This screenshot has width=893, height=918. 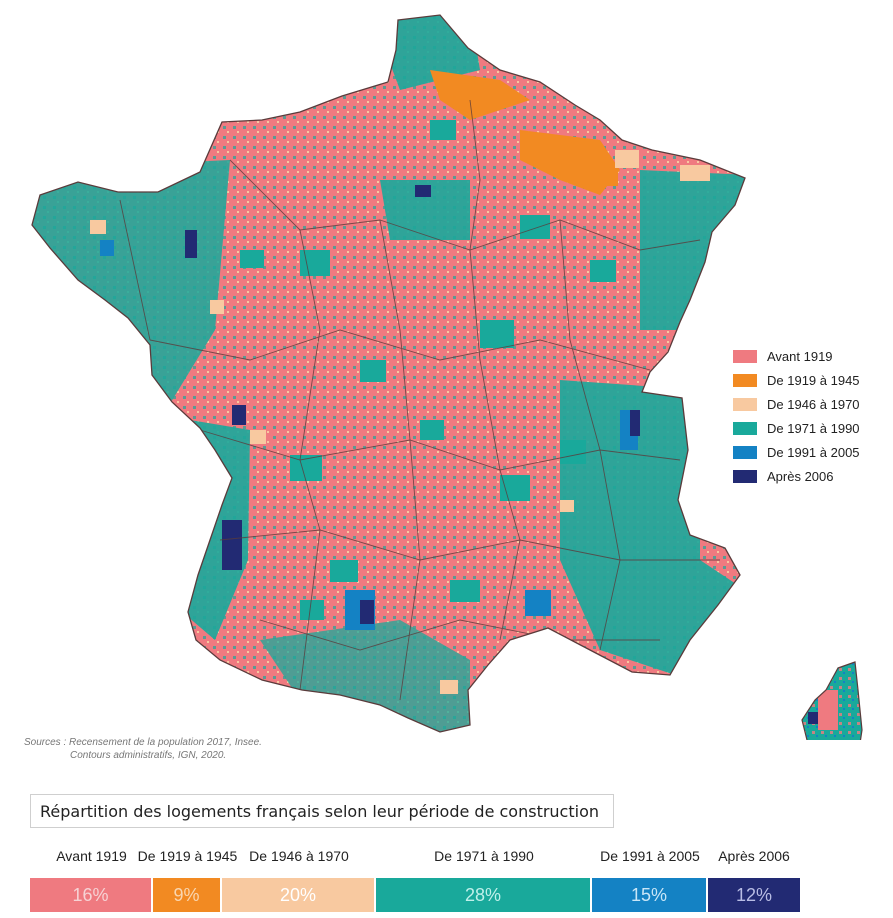 I want to click on distribution-segment: 12%, so click(x=754, y=895).